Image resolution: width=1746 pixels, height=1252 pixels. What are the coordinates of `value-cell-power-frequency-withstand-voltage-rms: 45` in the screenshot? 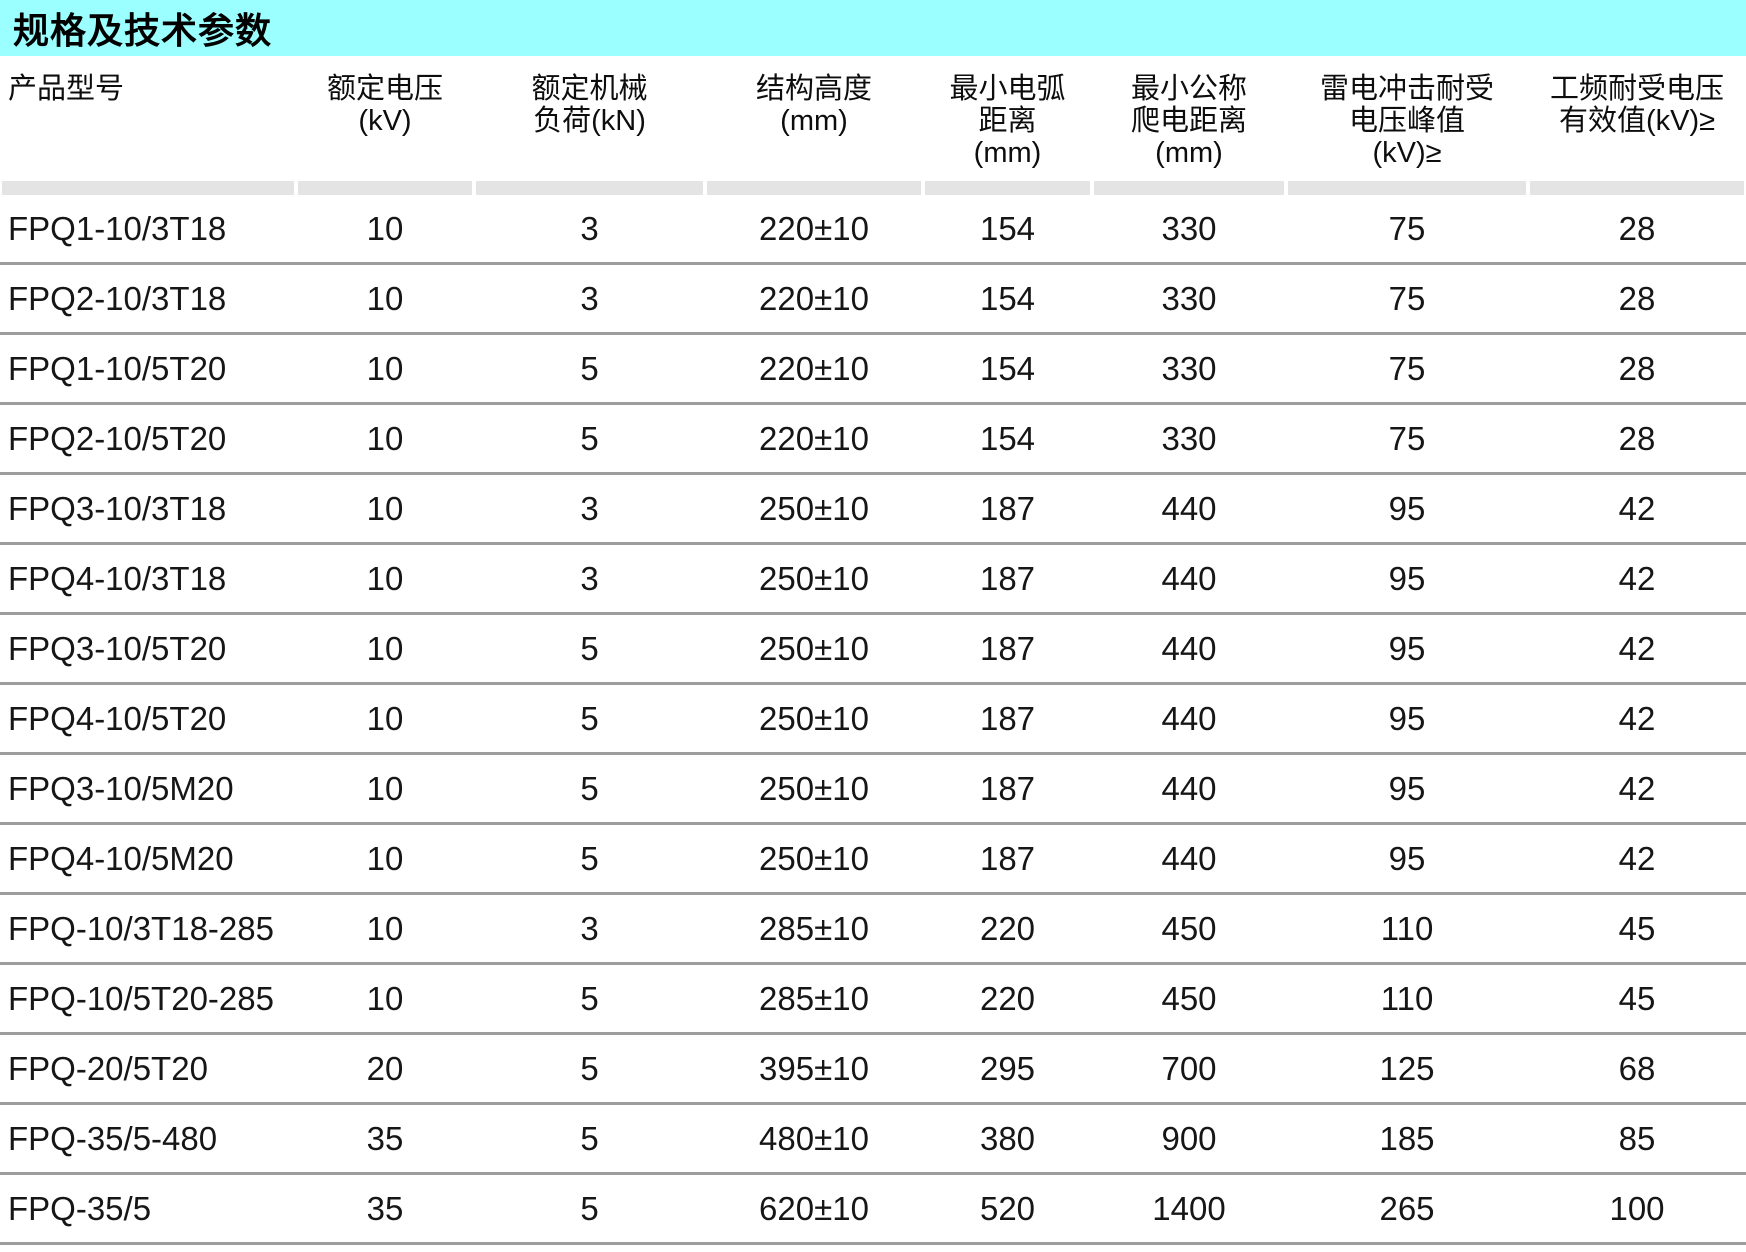 It's located at (1637, 998).